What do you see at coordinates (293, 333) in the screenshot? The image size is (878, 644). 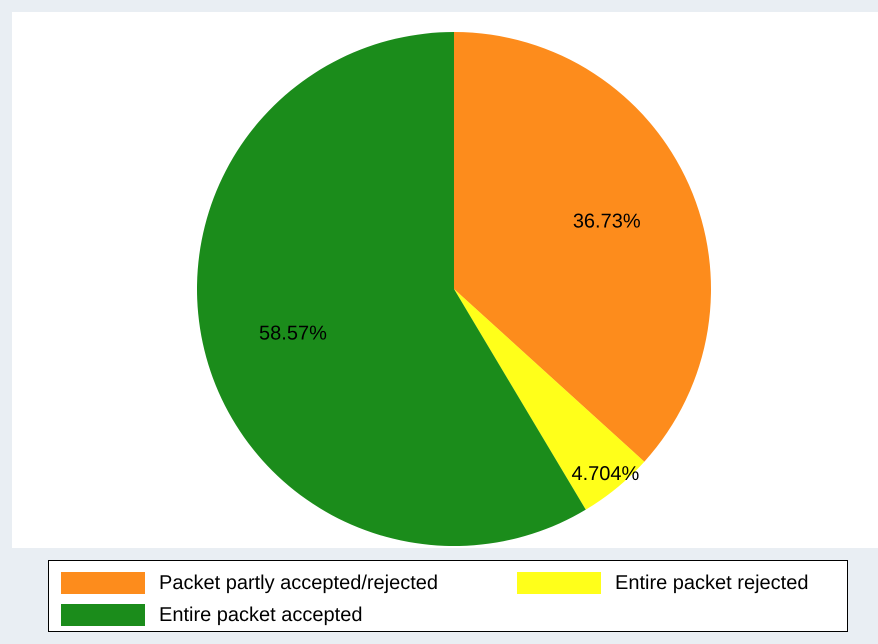 I see `data-label: 58.57%` at bounding box center [293, 333].